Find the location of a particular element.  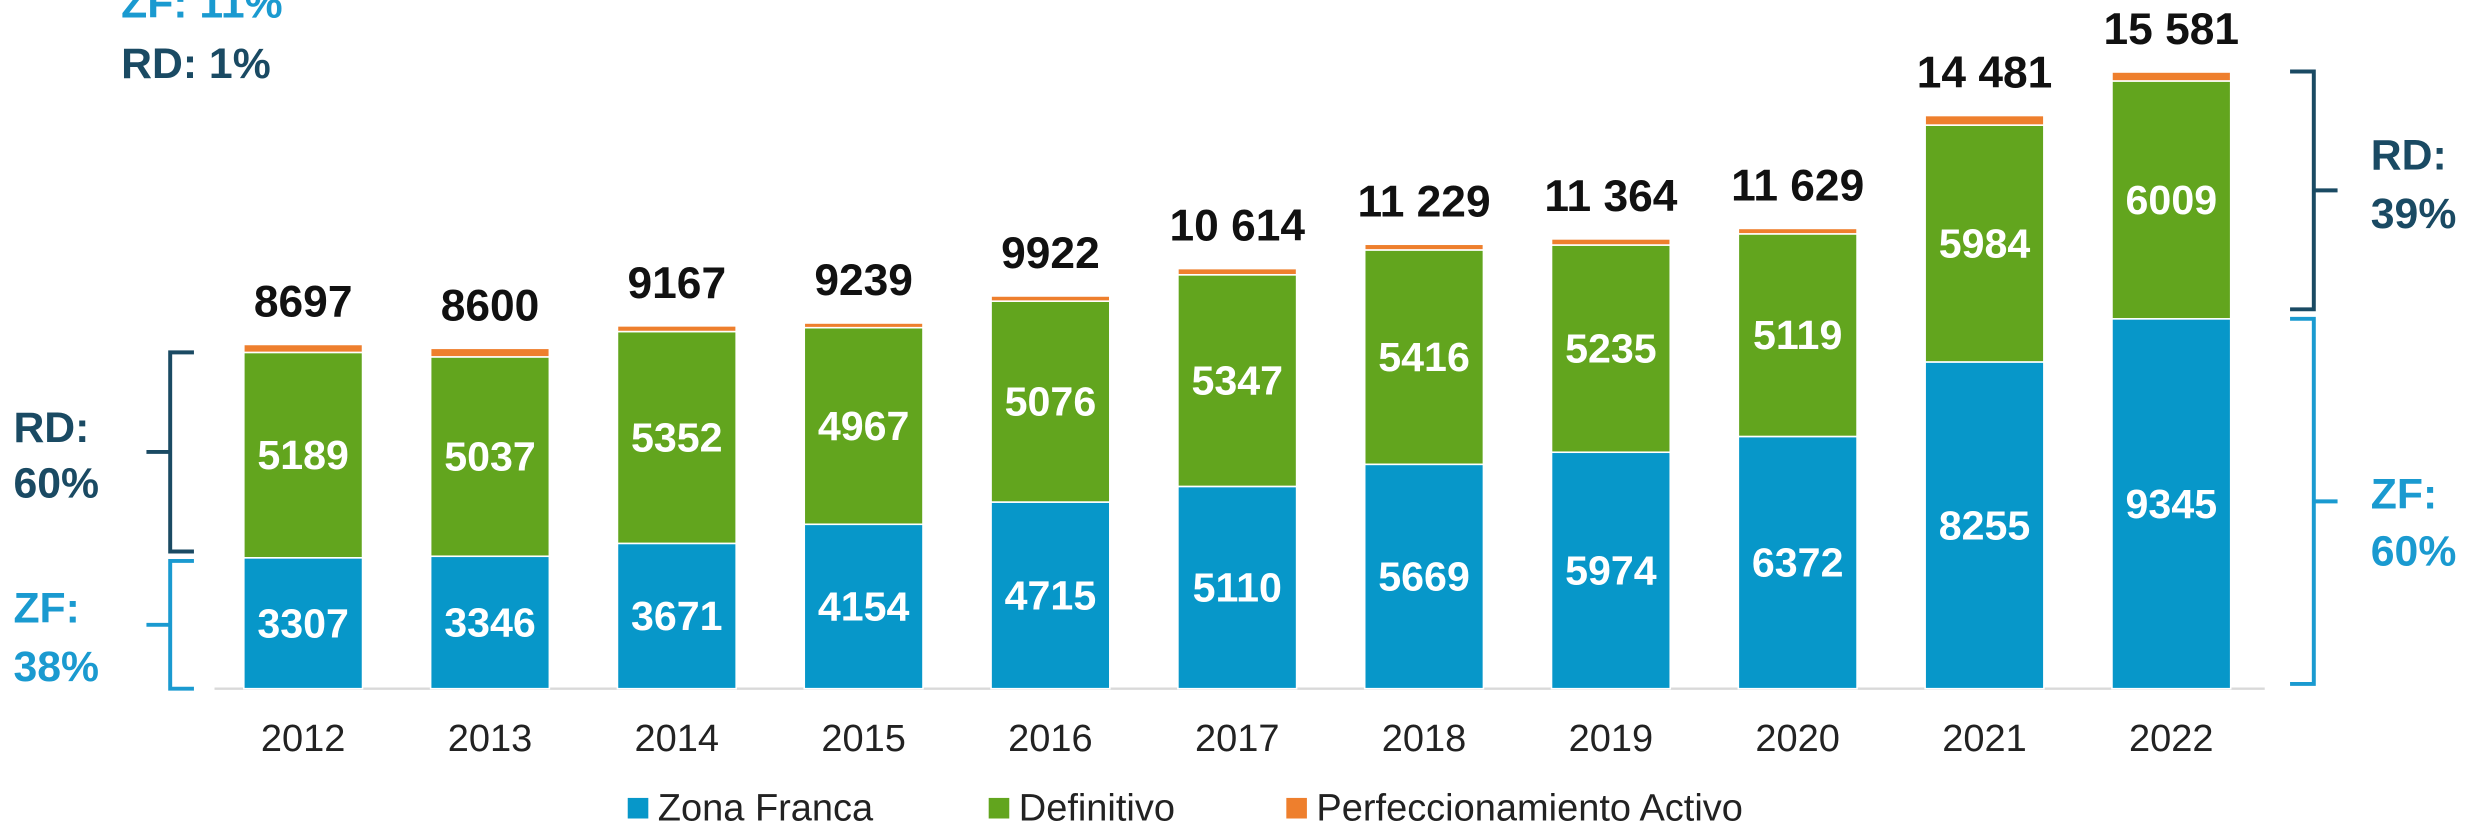

segment-label: 5076 is located at coordinates (1051, 402).